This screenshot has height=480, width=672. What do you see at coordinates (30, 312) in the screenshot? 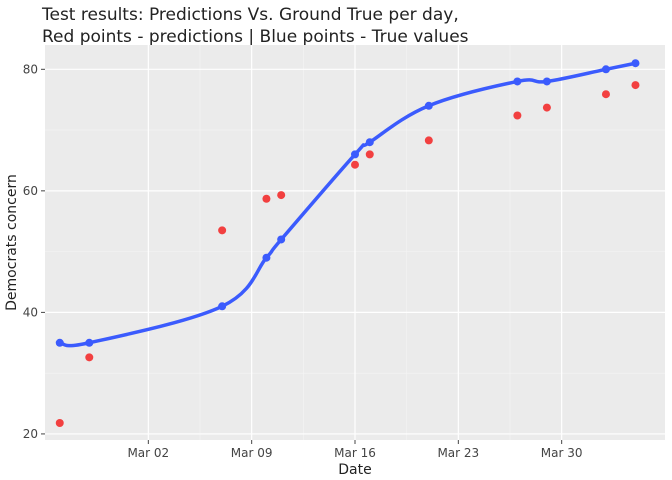
I see `y-tick-label: 40` at bounding box center [30, 312].